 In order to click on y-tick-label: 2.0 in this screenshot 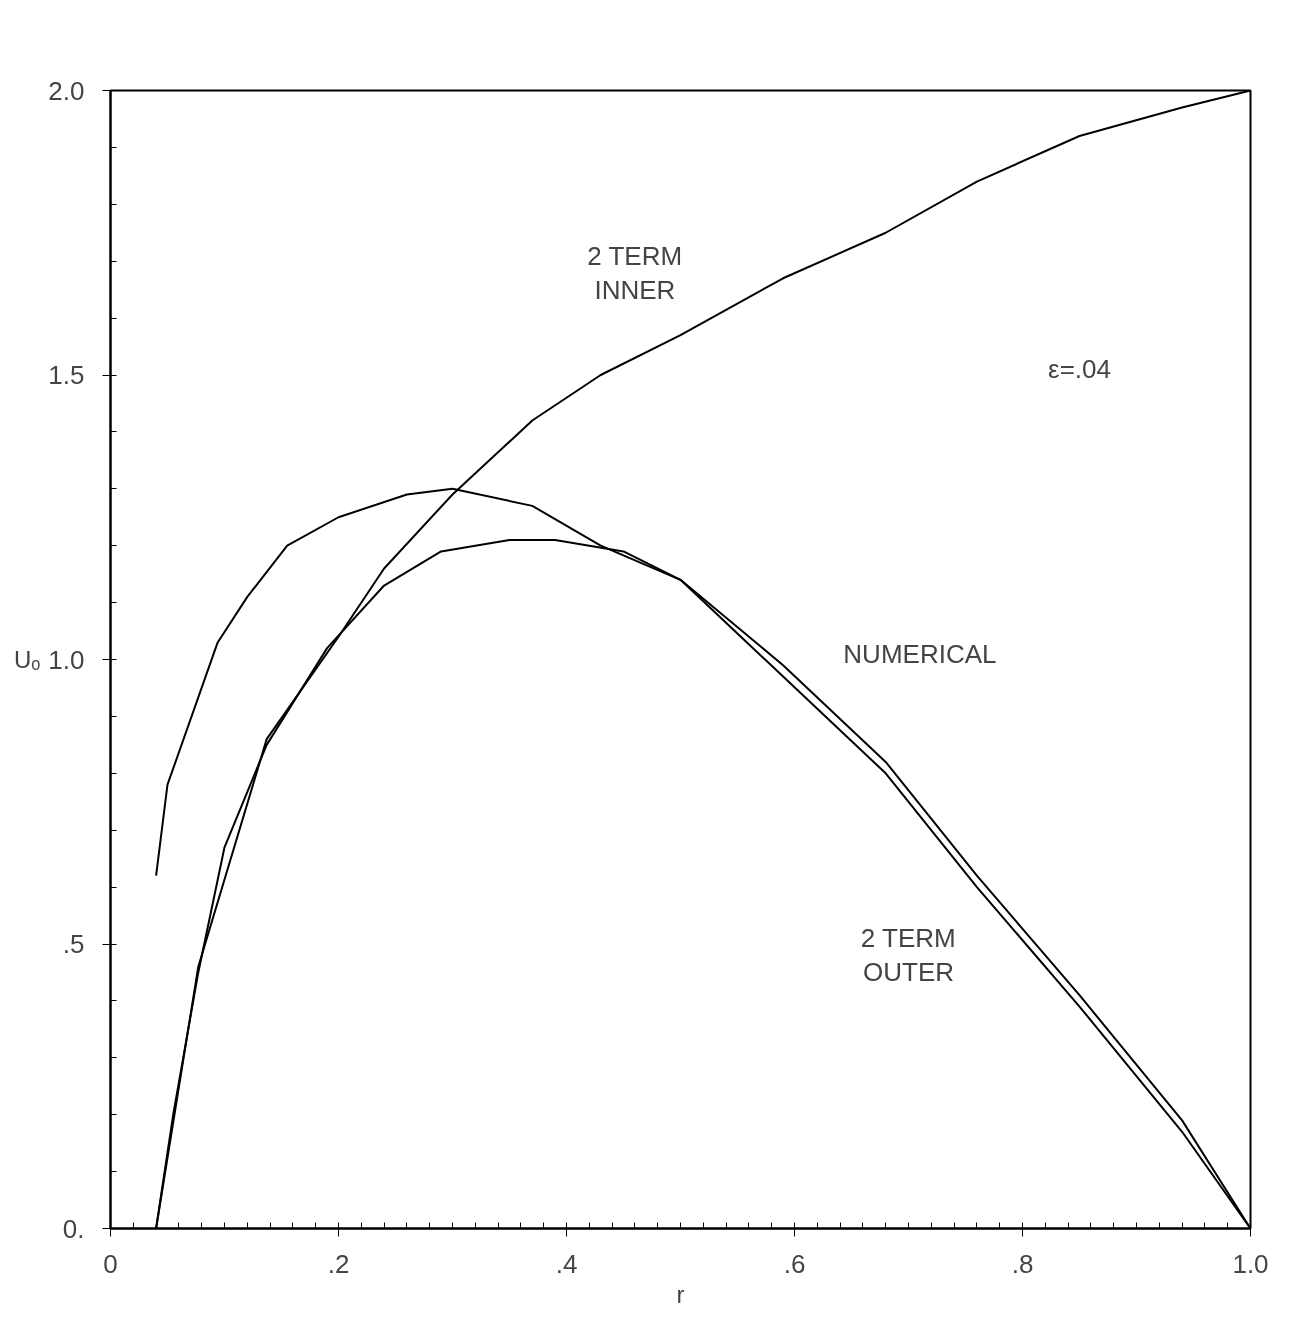, I will do `click(66, 90)`.